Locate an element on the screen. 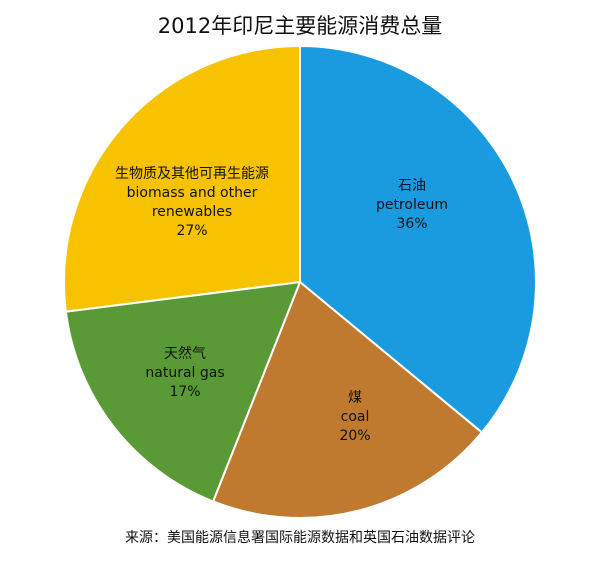  source-note: 来源：美国能源信息署国际能源数据和英国石油数据评论 is located at coordinates (300, 537).